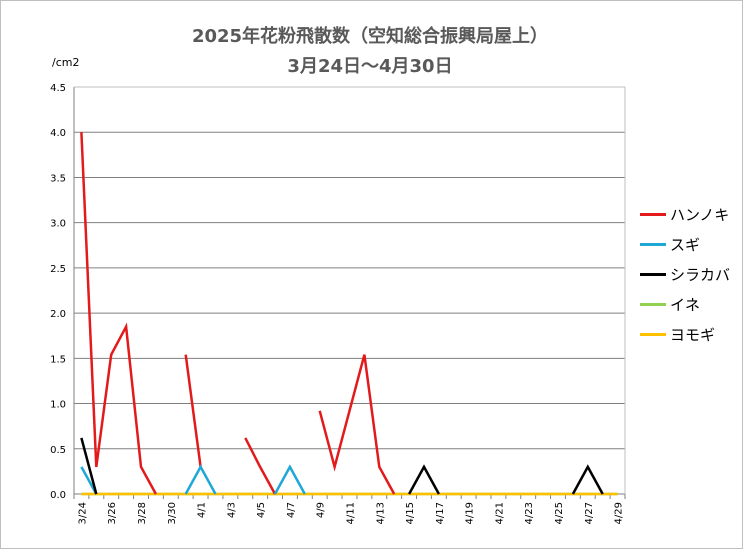 The image size is (743, 549). What do you see at coordinates (351, 513) in the screenshot?
I see `x-tick-label: 4/11` at bounding box center [351, 513].